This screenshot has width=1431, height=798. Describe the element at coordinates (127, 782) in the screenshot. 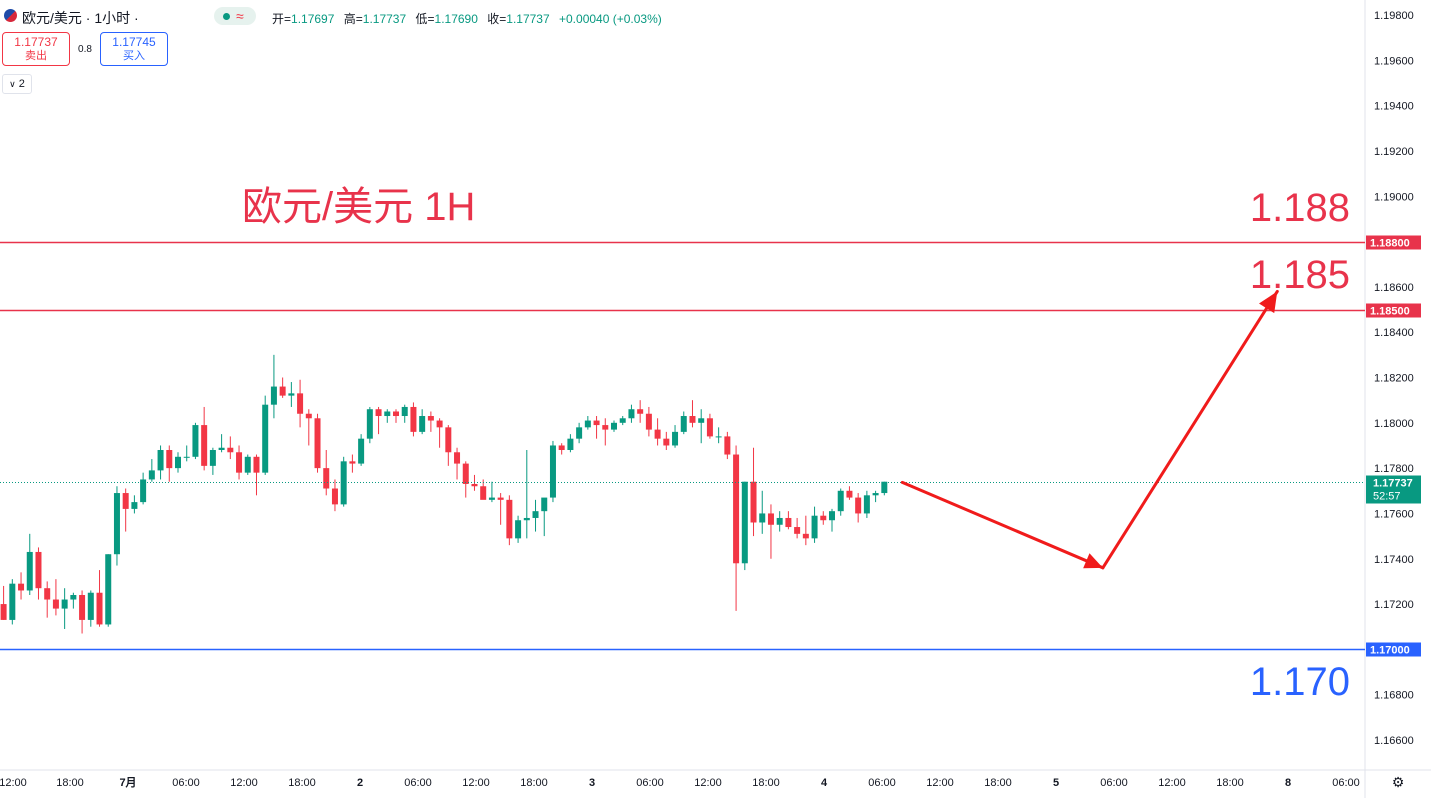

I see `time-tick-2: 7月` at that location.